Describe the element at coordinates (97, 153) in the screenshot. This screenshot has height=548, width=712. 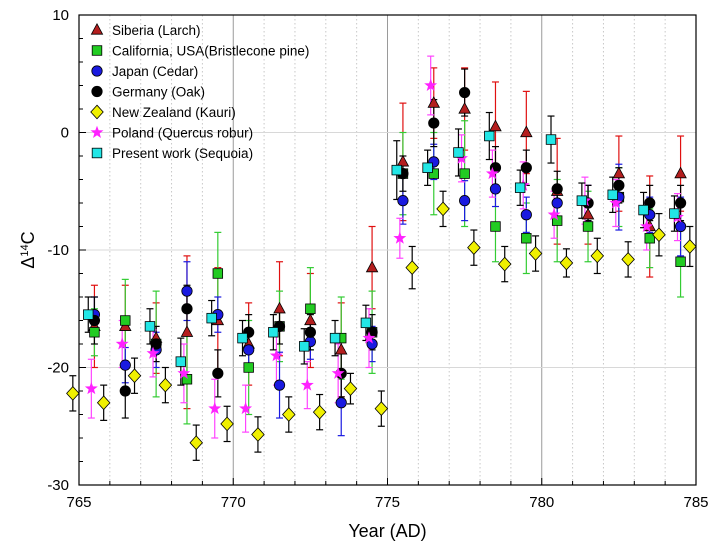
I see `legend-marker-square` at that location.